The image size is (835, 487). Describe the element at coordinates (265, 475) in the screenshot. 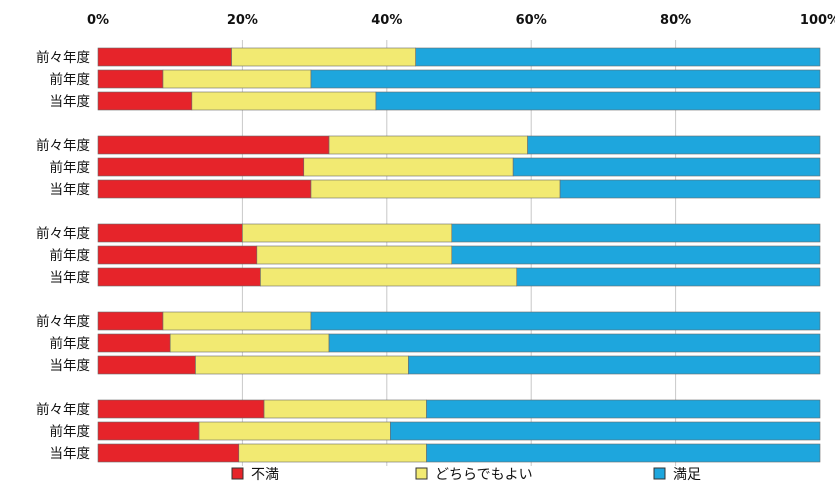

I see `legend-label: 不満` at that location.